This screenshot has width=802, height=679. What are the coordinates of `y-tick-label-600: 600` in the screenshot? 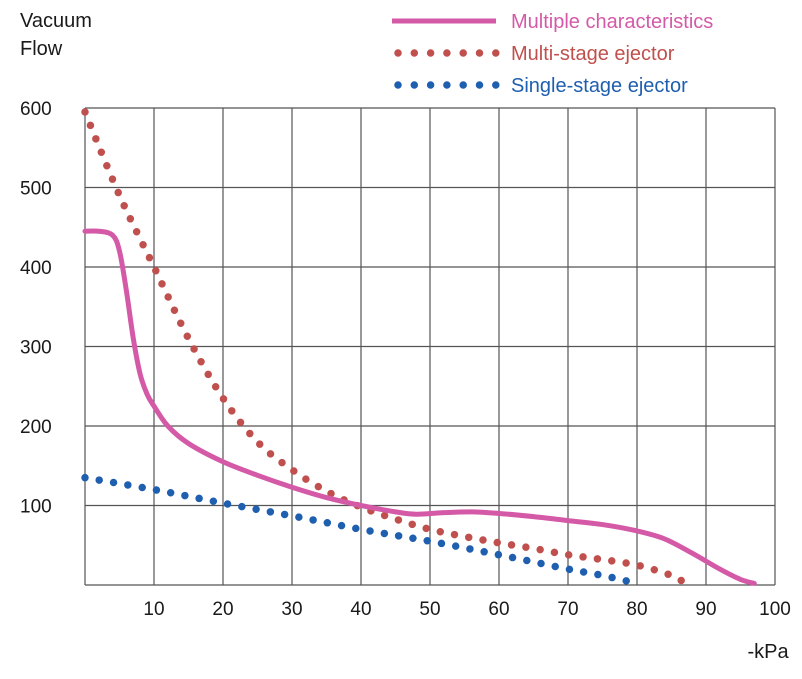 It's located at (36, 109).